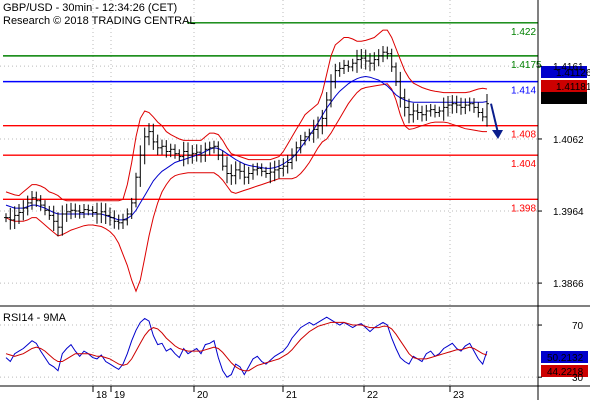 Image resolution: width=590 pixels, height=400 pixels. I want to click on level-label: 1.398, so click(523, 208).